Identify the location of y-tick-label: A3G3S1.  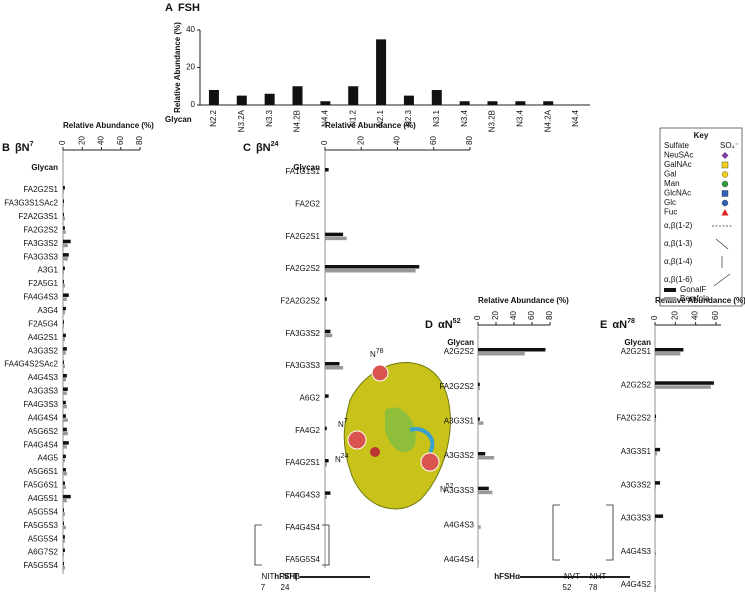
(636, 451).